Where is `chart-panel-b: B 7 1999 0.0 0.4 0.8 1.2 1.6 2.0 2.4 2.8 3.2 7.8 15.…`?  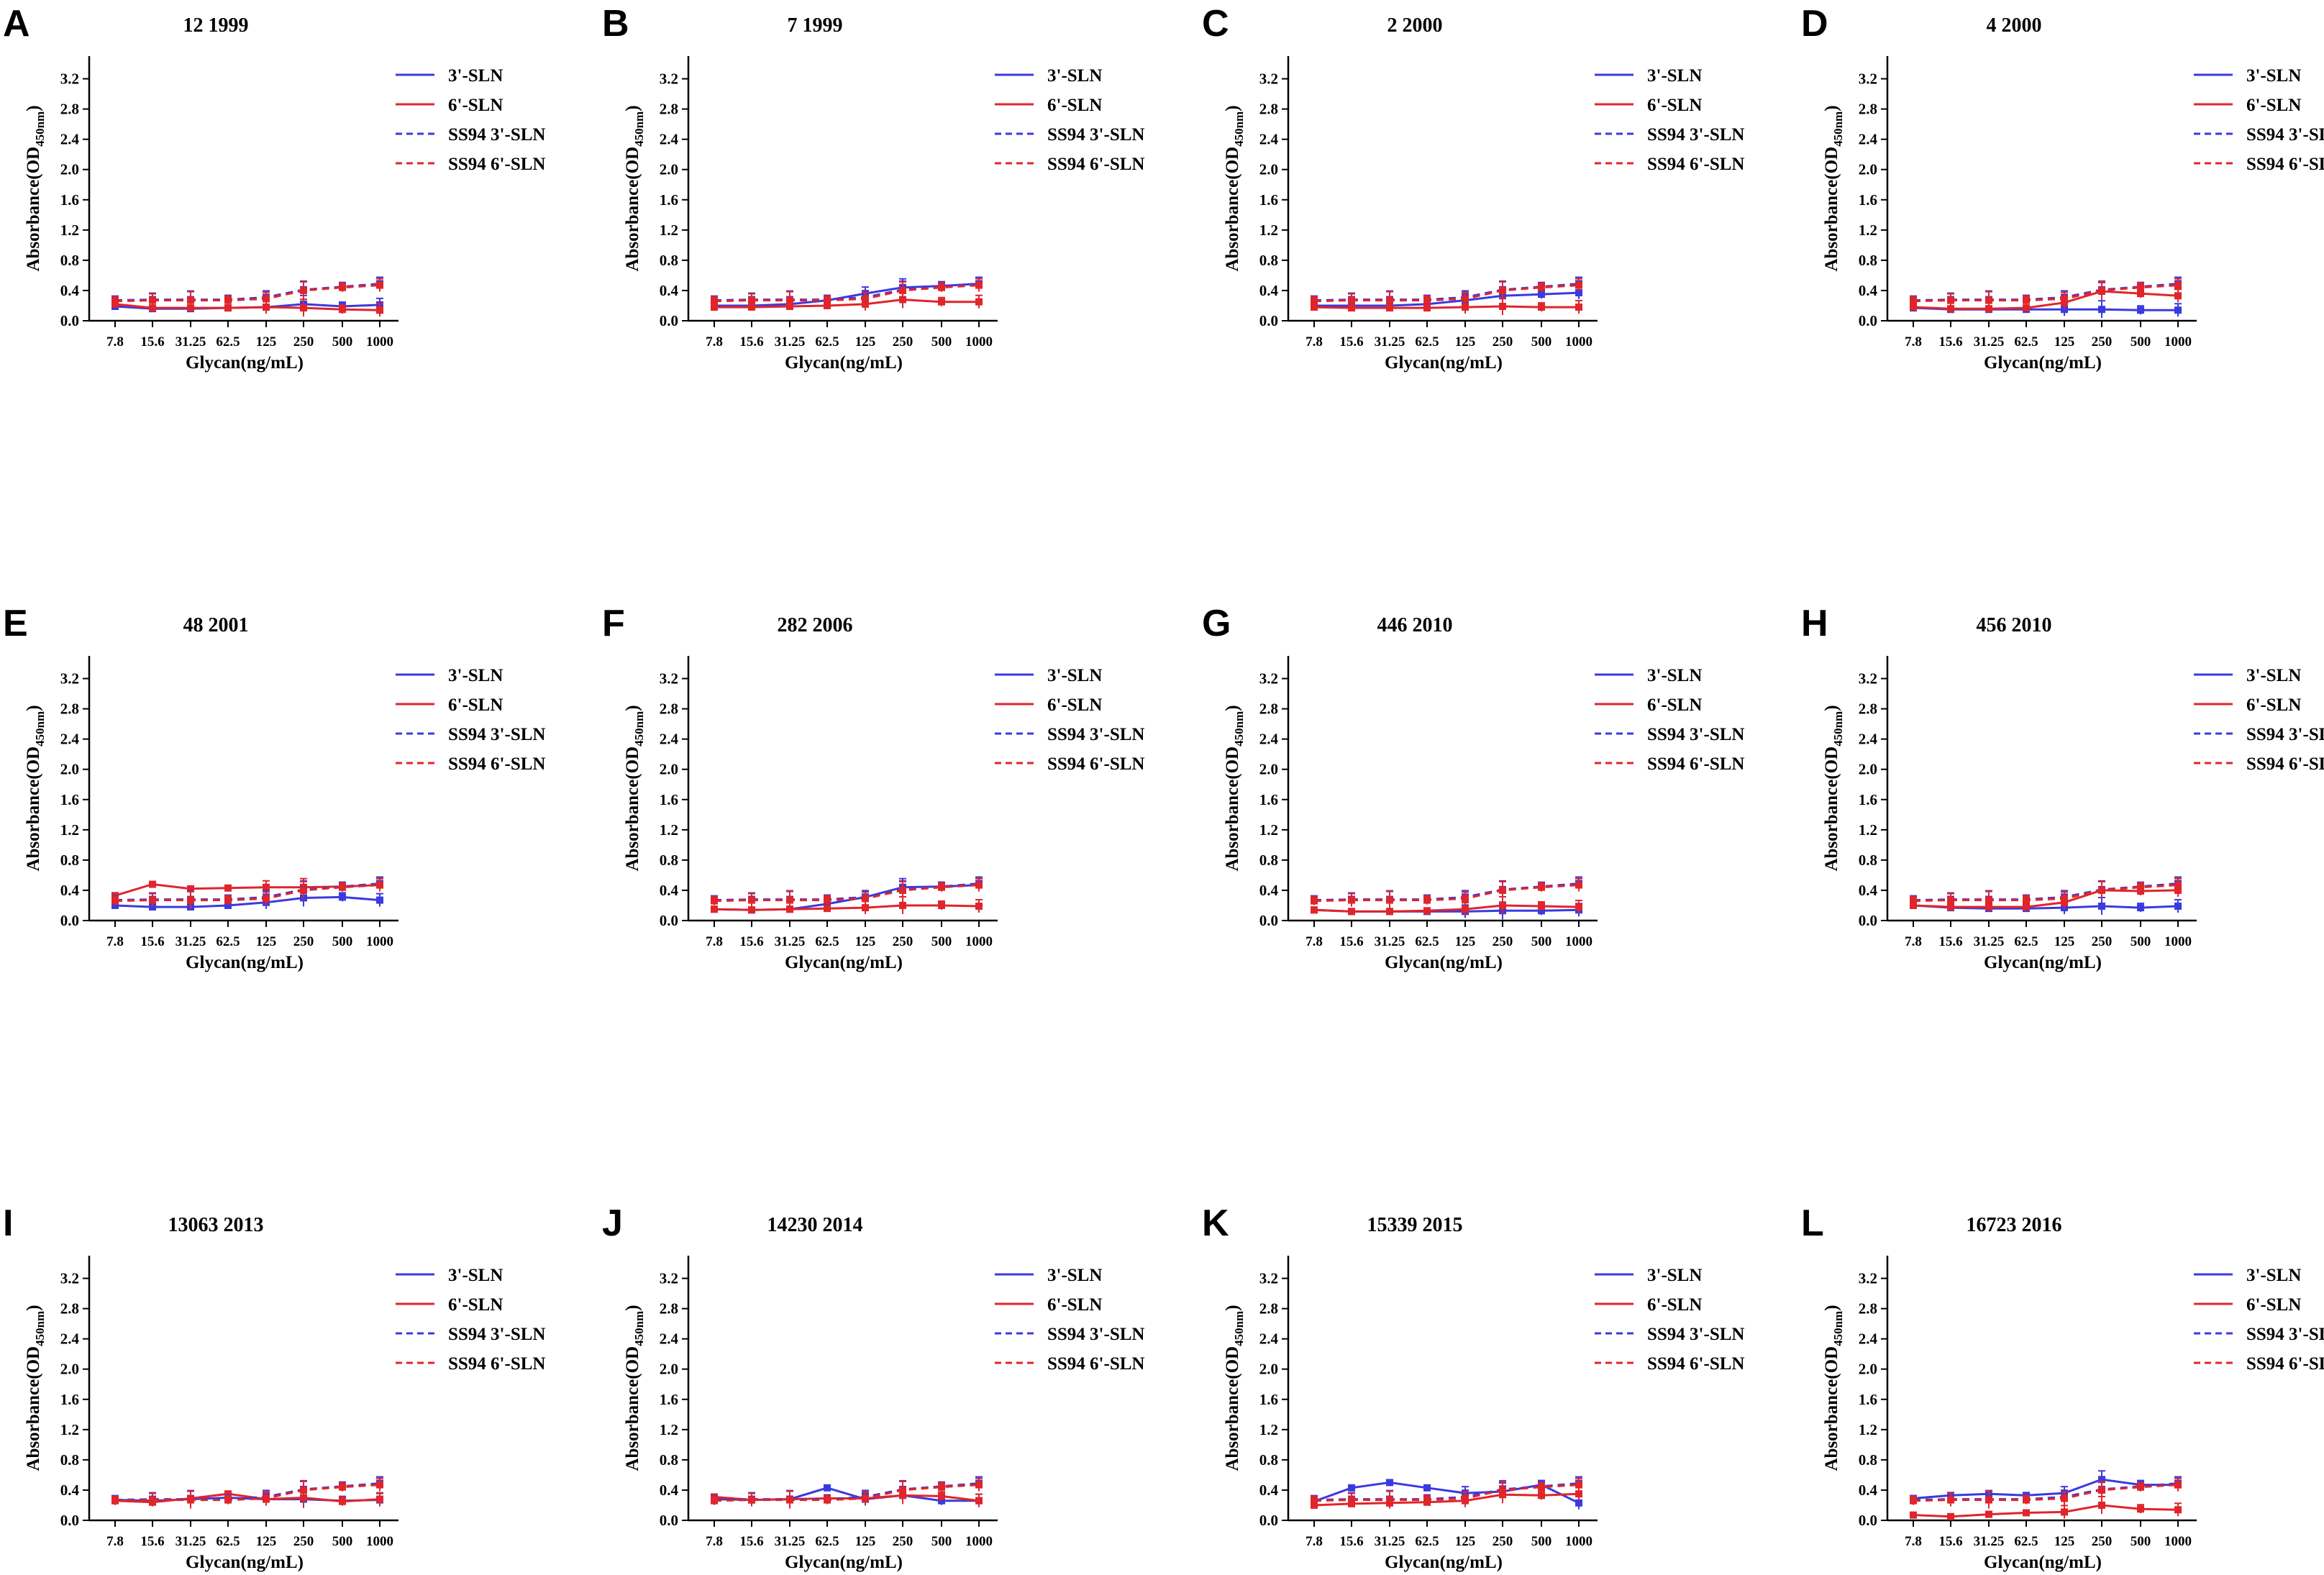
chart-panel-b: B 7 1999 0.0 0.4 0.8 1.2 1.6 2.0 2.4 2.8 3.2 7.8 15.… is located at coordinates (873, 188).